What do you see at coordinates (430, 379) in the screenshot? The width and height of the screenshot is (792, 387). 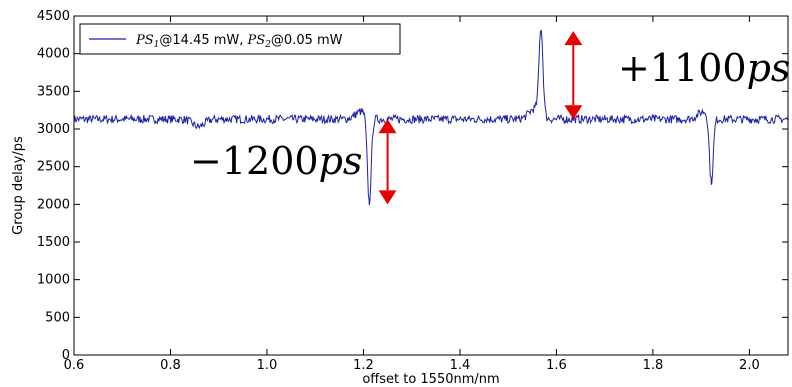 I see `x-axis-label: offset to 1550nm/nm` at bounding box center [430, 379].